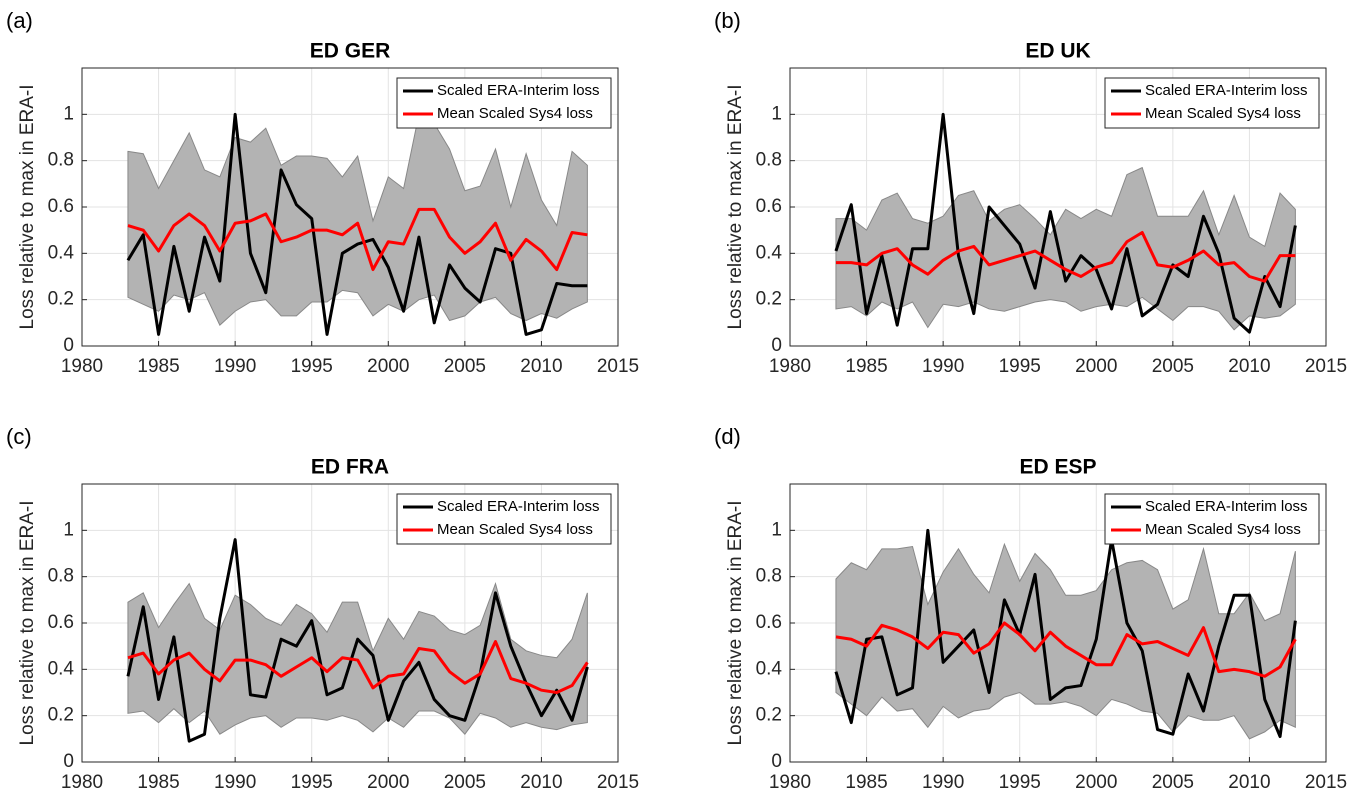 The image size is (1357, 794). Describe the element at coordinates (350, 467) in the screenshot. I see `chart-title: ED FRA` at that location.